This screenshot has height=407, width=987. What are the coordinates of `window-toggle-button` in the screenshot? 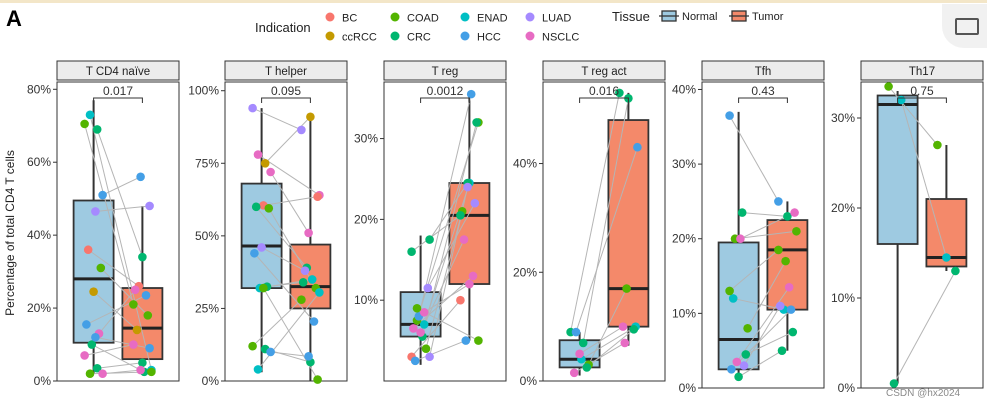 It's located at (964, 26).